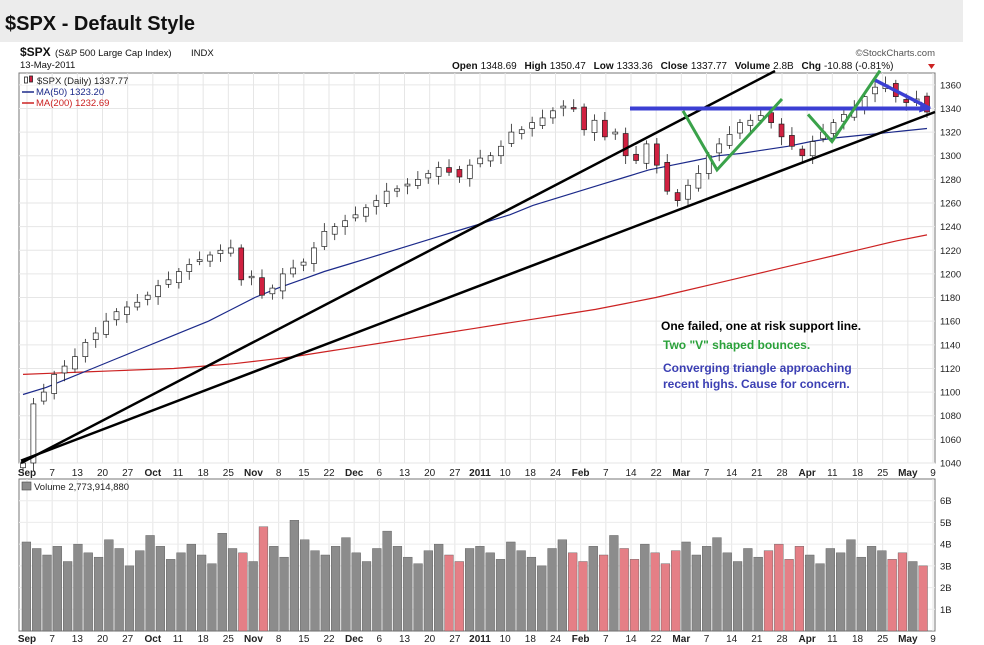 This screenshot has width=984, height=645. I want to click on low-value: 1333.36, so click(635, 66).